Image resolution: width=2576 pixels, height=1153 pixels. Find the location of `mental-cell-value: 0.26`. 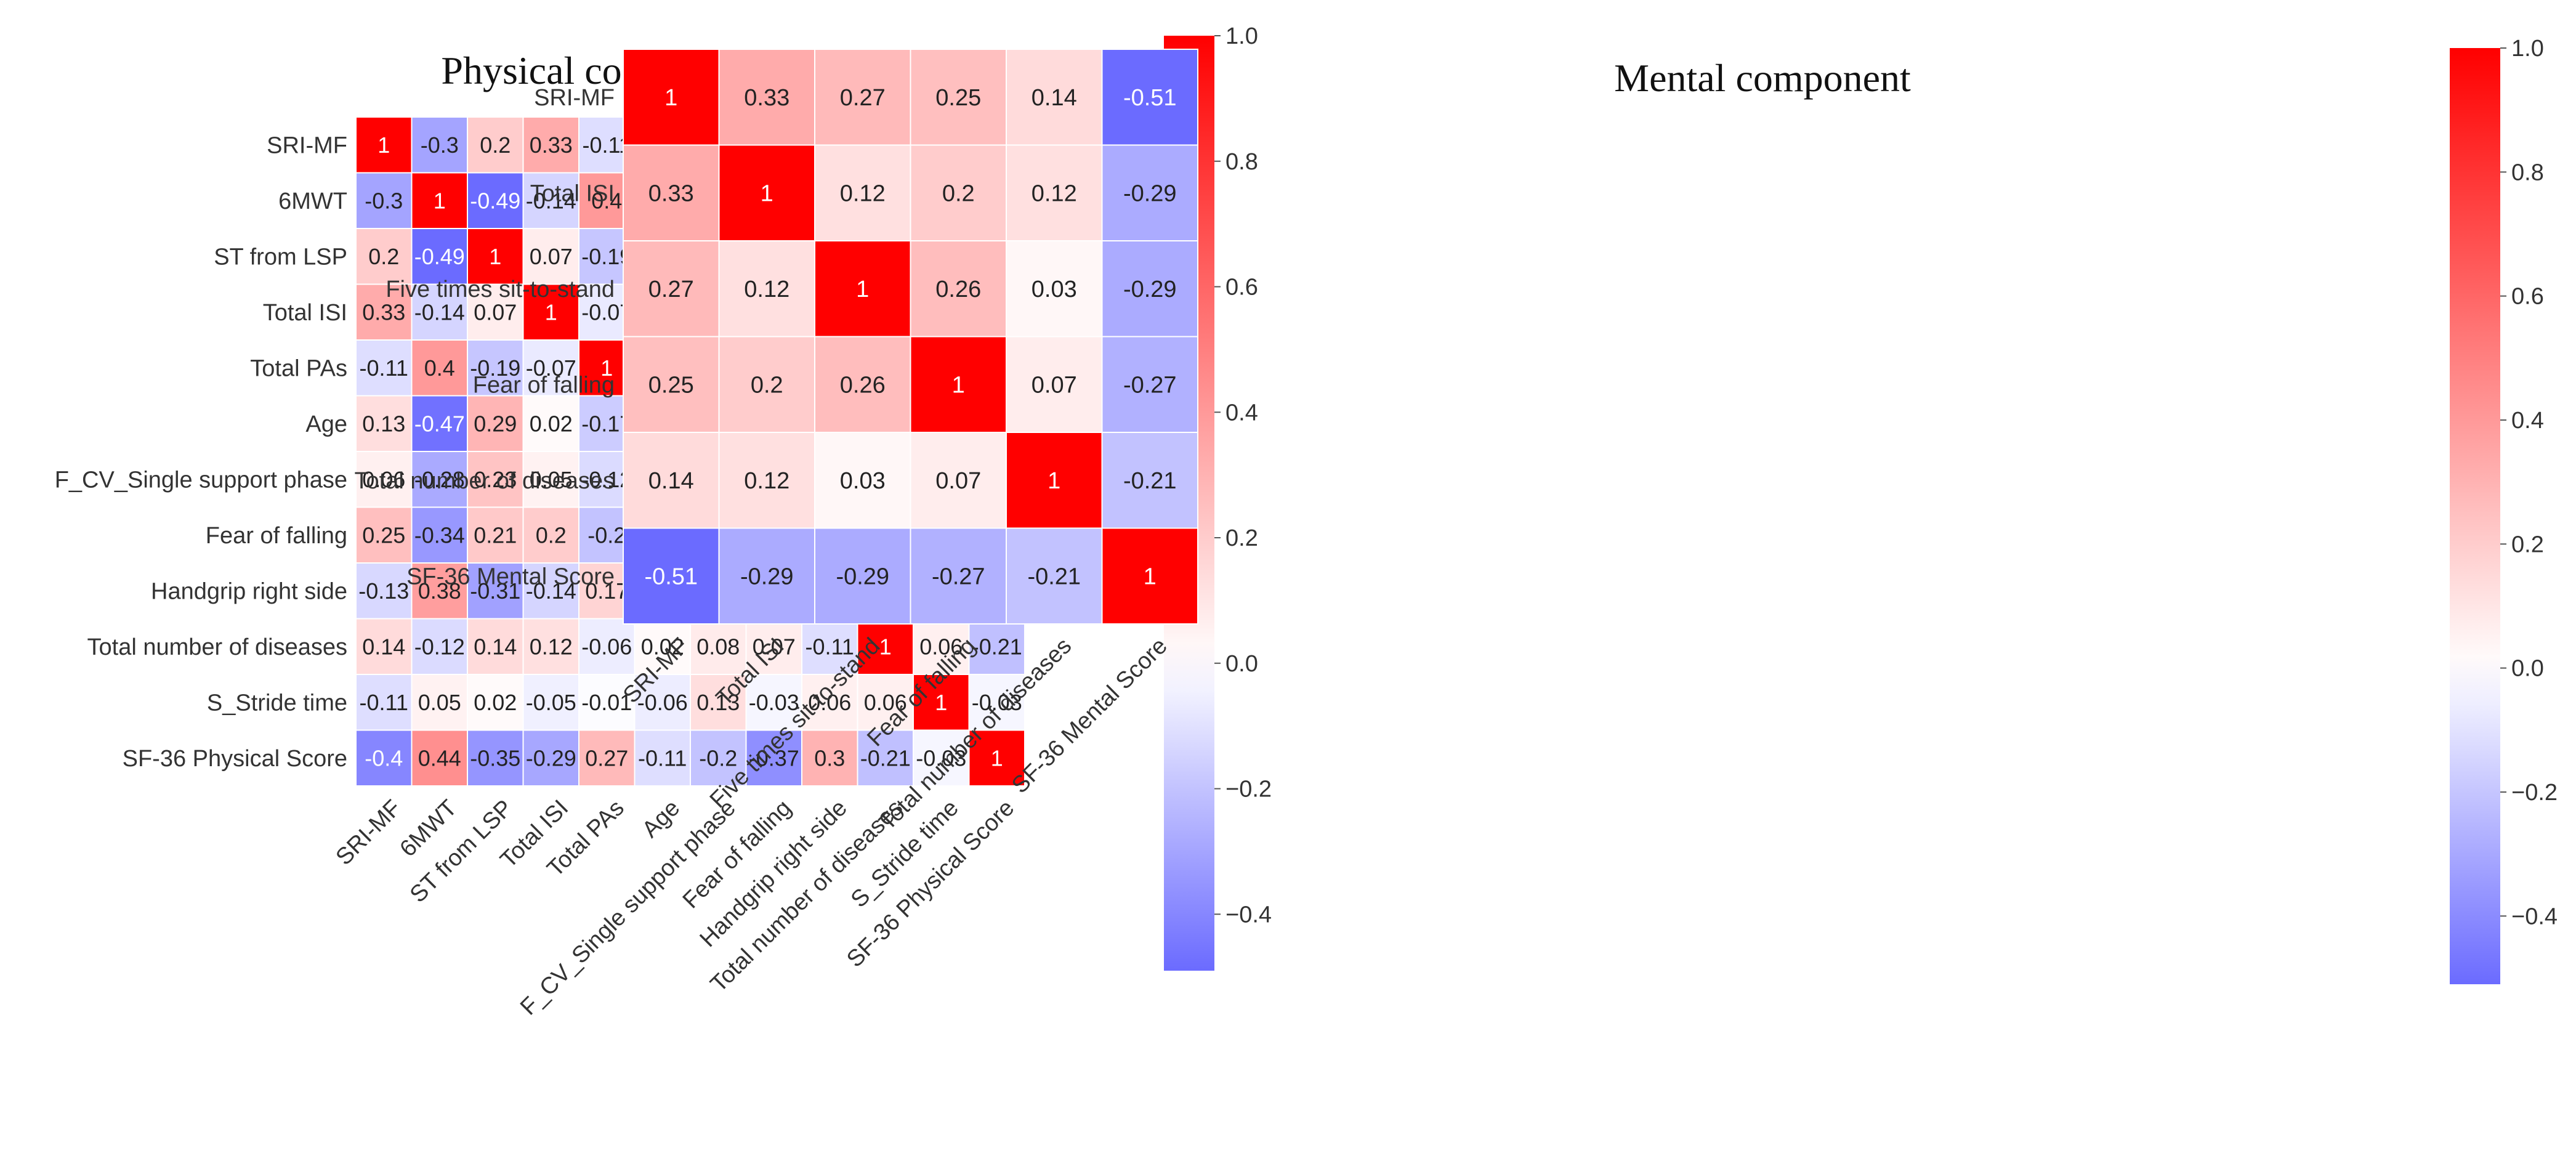

mental-cell-value: 0.26 is located at coordinates (863, 386).